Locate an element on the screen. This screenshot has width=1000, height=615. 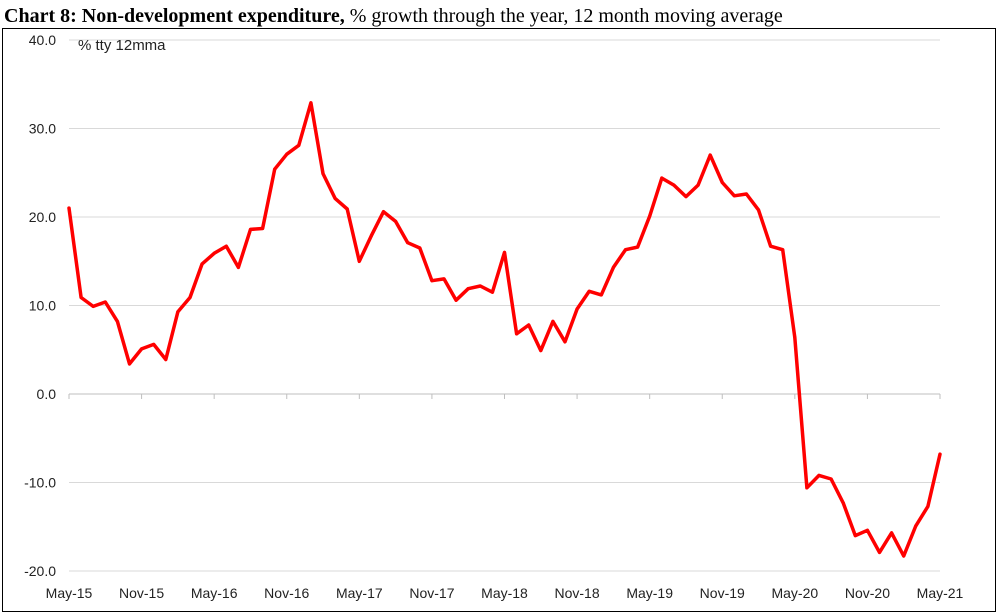
y-axis-ticks: 40.0 30.0 20.0 10.0 0.0 -10.0 -20.0 is located at coordinates (40, 305).